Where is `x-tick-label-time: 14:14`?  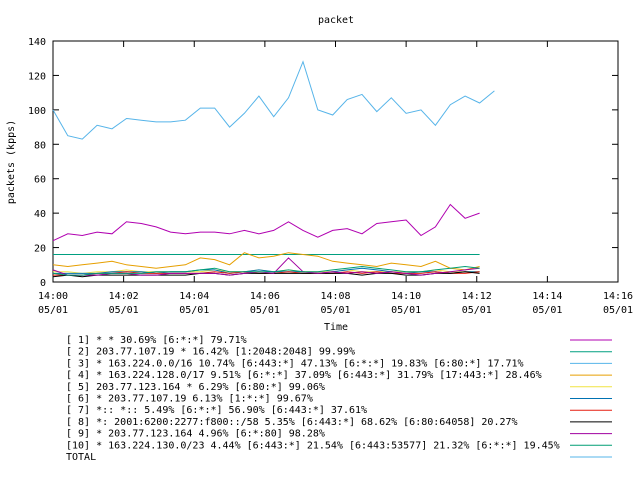
x-tick-label-time: 14:14 is located at coordinates (547, 296).